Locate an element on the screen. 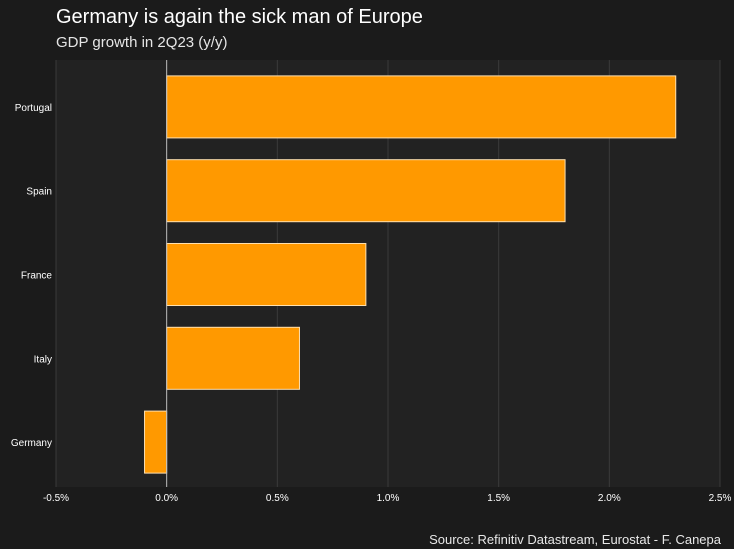  bar-portugal is located at coordinates (421, 107).